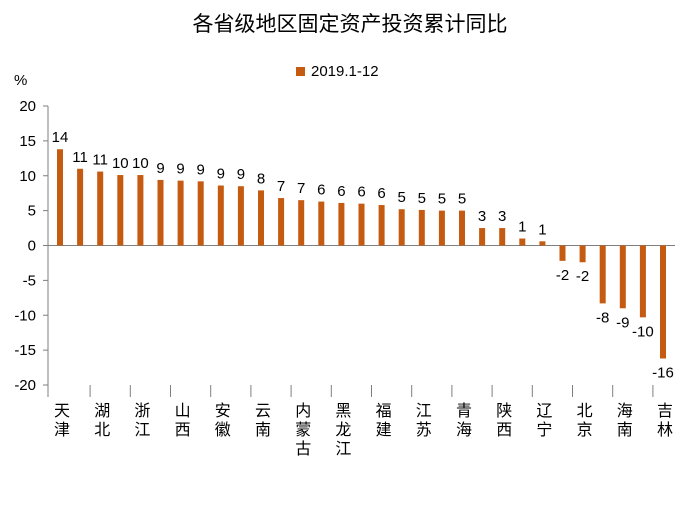 The height and width of the screenshot is (508, 700). Describe the element at coordinates (27, 141) in the screenshot. I see `y-tick-label: 15` at that location.